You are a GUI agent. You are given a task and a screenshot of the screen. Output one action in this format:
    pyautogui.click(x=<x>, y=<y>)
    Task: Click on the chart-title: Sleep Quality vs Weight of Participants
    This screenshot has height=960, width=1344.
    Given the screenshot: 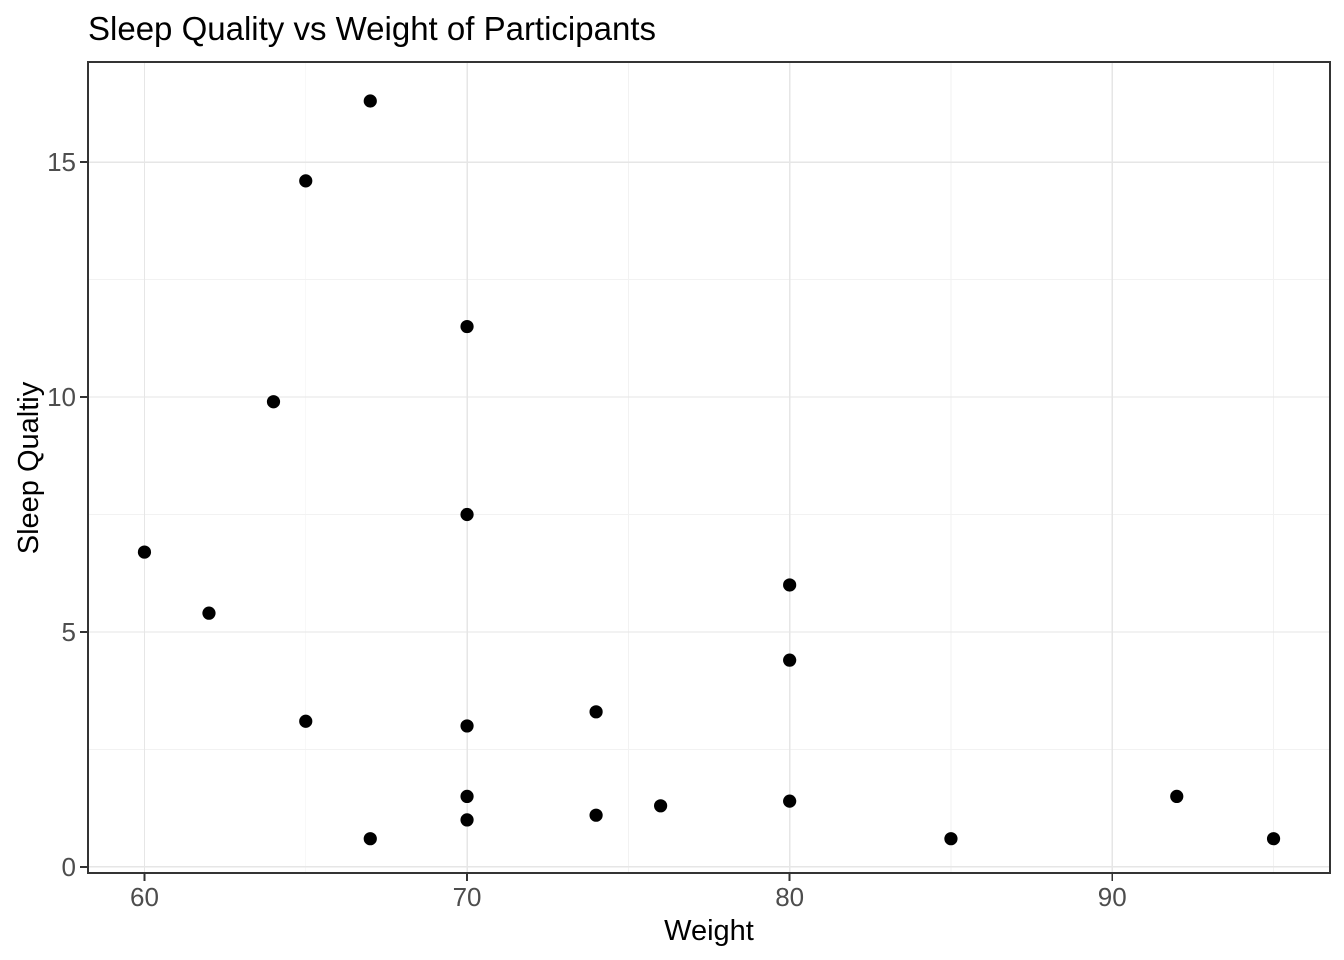 What is the action you would take?
    pyautogui.click(x=372, y=28)
    